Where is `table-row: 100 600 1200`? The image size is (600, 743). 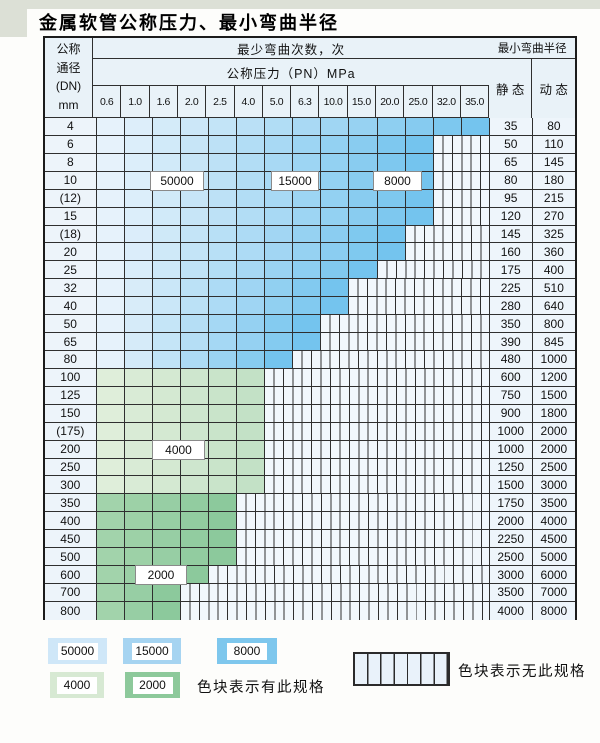 table-row: 100 600 1200 is located at coordinates (310, 377).